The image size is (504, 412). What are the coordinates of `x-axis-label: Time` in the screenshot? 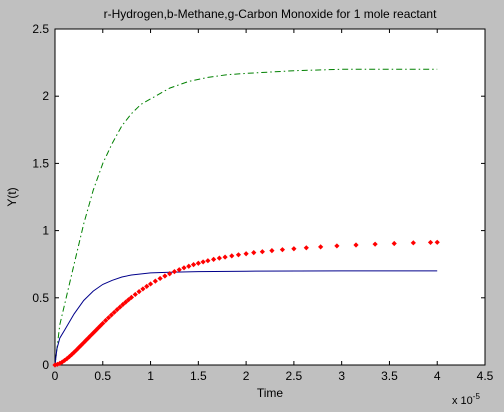 It's located at (270, 393).